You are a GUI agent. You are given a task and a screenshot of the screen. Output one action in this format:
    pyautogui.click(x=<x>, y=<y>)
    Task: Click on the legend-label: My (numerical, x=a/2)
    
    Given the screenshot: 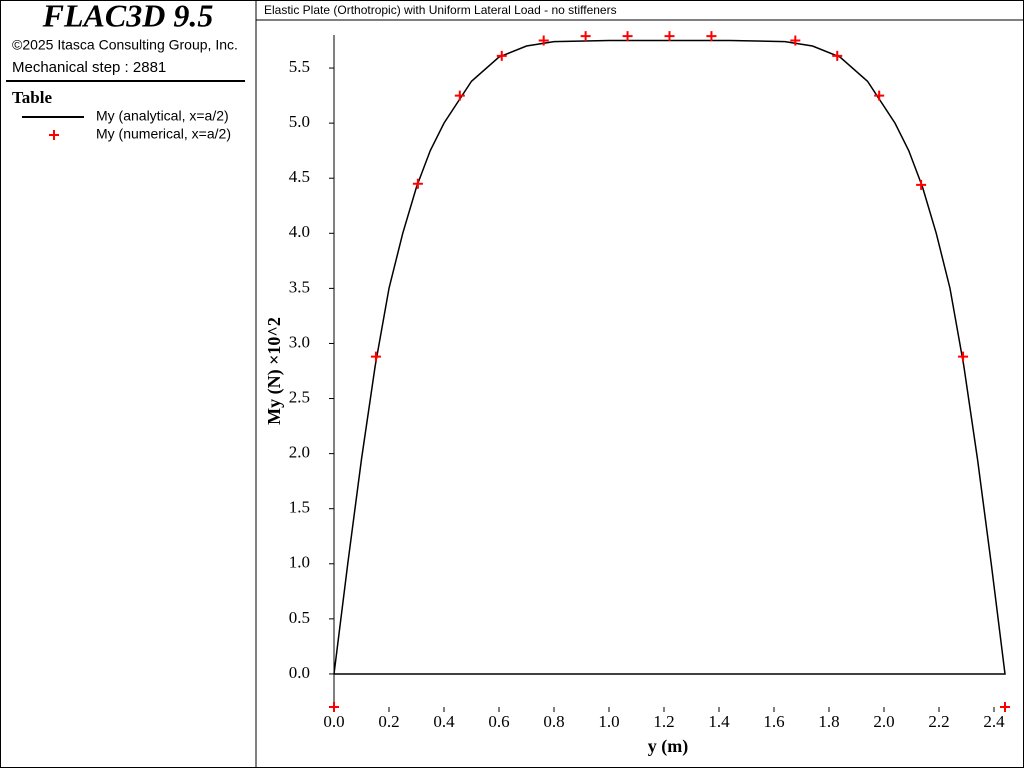 What is the action you would take?
    pyautogui.click(x=163, y=134)
    